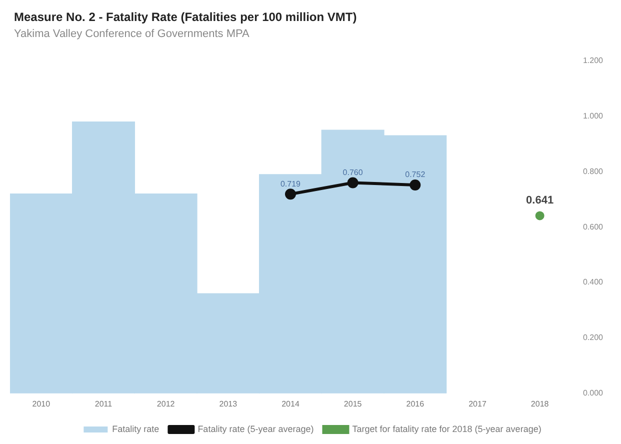  What do you see at coordinates (415, 403) in the screenshot?
I see `x-tick-label: 2016` at bounding box center [415, 403].